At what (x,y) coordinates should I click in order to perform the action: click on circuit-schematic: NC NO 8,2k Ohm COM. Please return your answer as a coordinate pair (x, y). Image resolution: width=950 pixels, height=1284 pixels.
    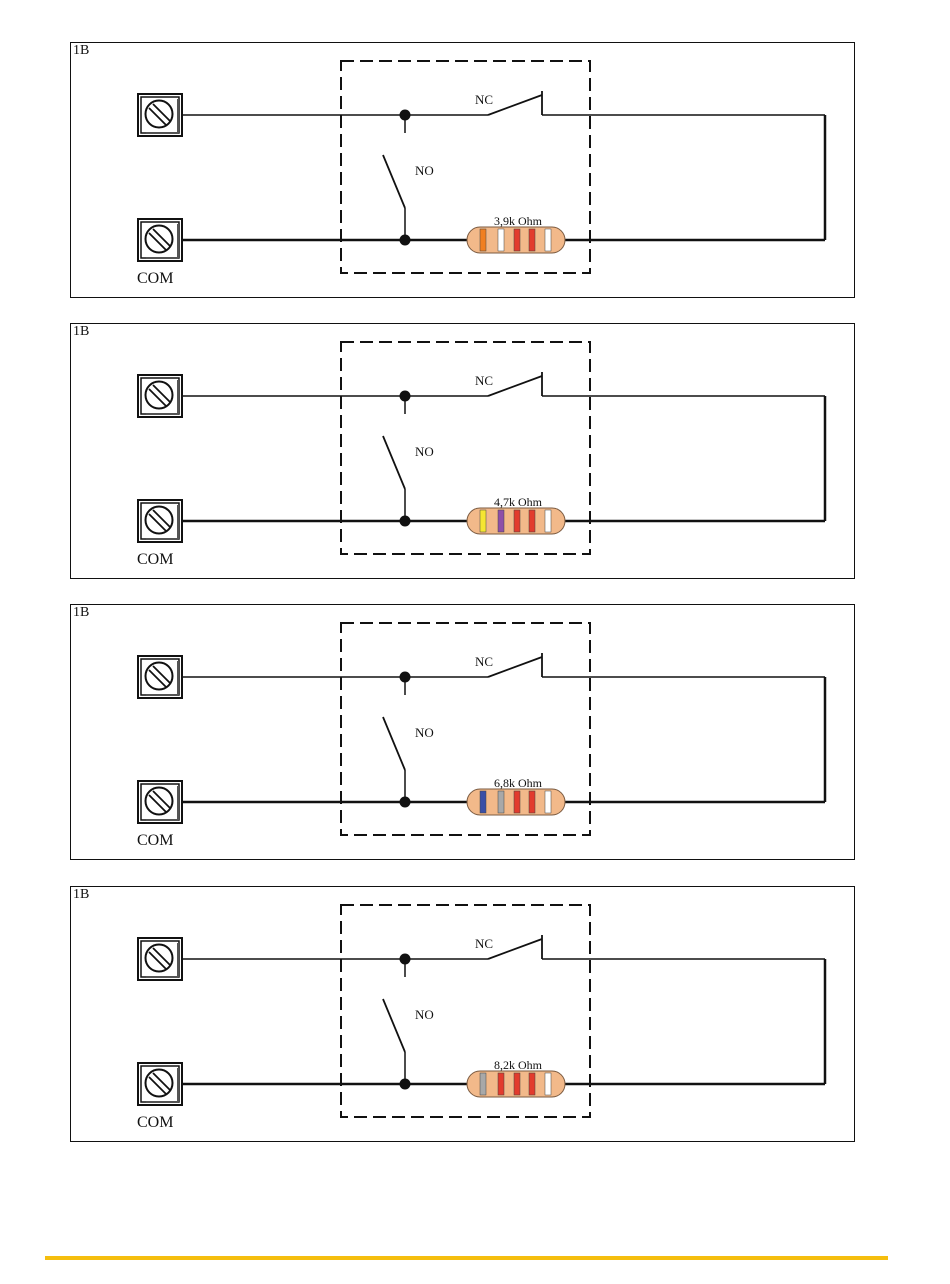
    Looking at the image, I should click on (482, 1017).